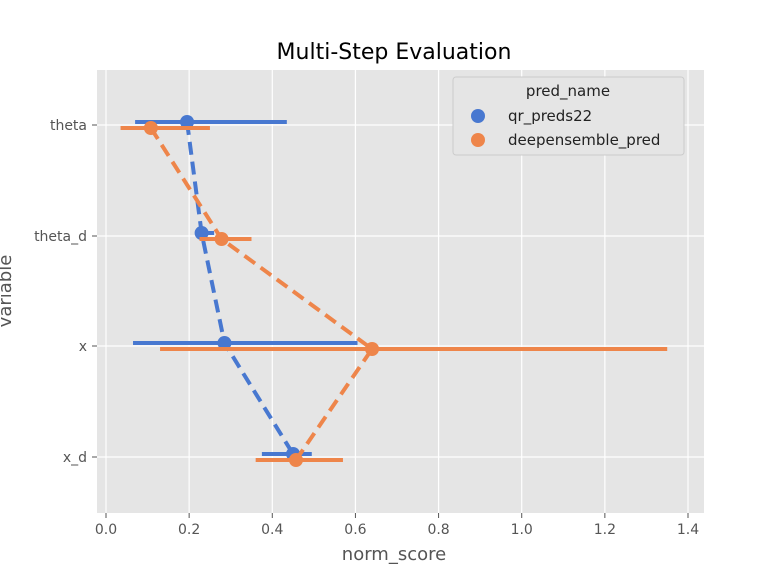 Image resolution: width=768 pixels, height=576 pixels. What do you see at coordinates (355, 530) in the screenshot?
I see `x-tick-label: 0.6` at bounding box center [355, 530].